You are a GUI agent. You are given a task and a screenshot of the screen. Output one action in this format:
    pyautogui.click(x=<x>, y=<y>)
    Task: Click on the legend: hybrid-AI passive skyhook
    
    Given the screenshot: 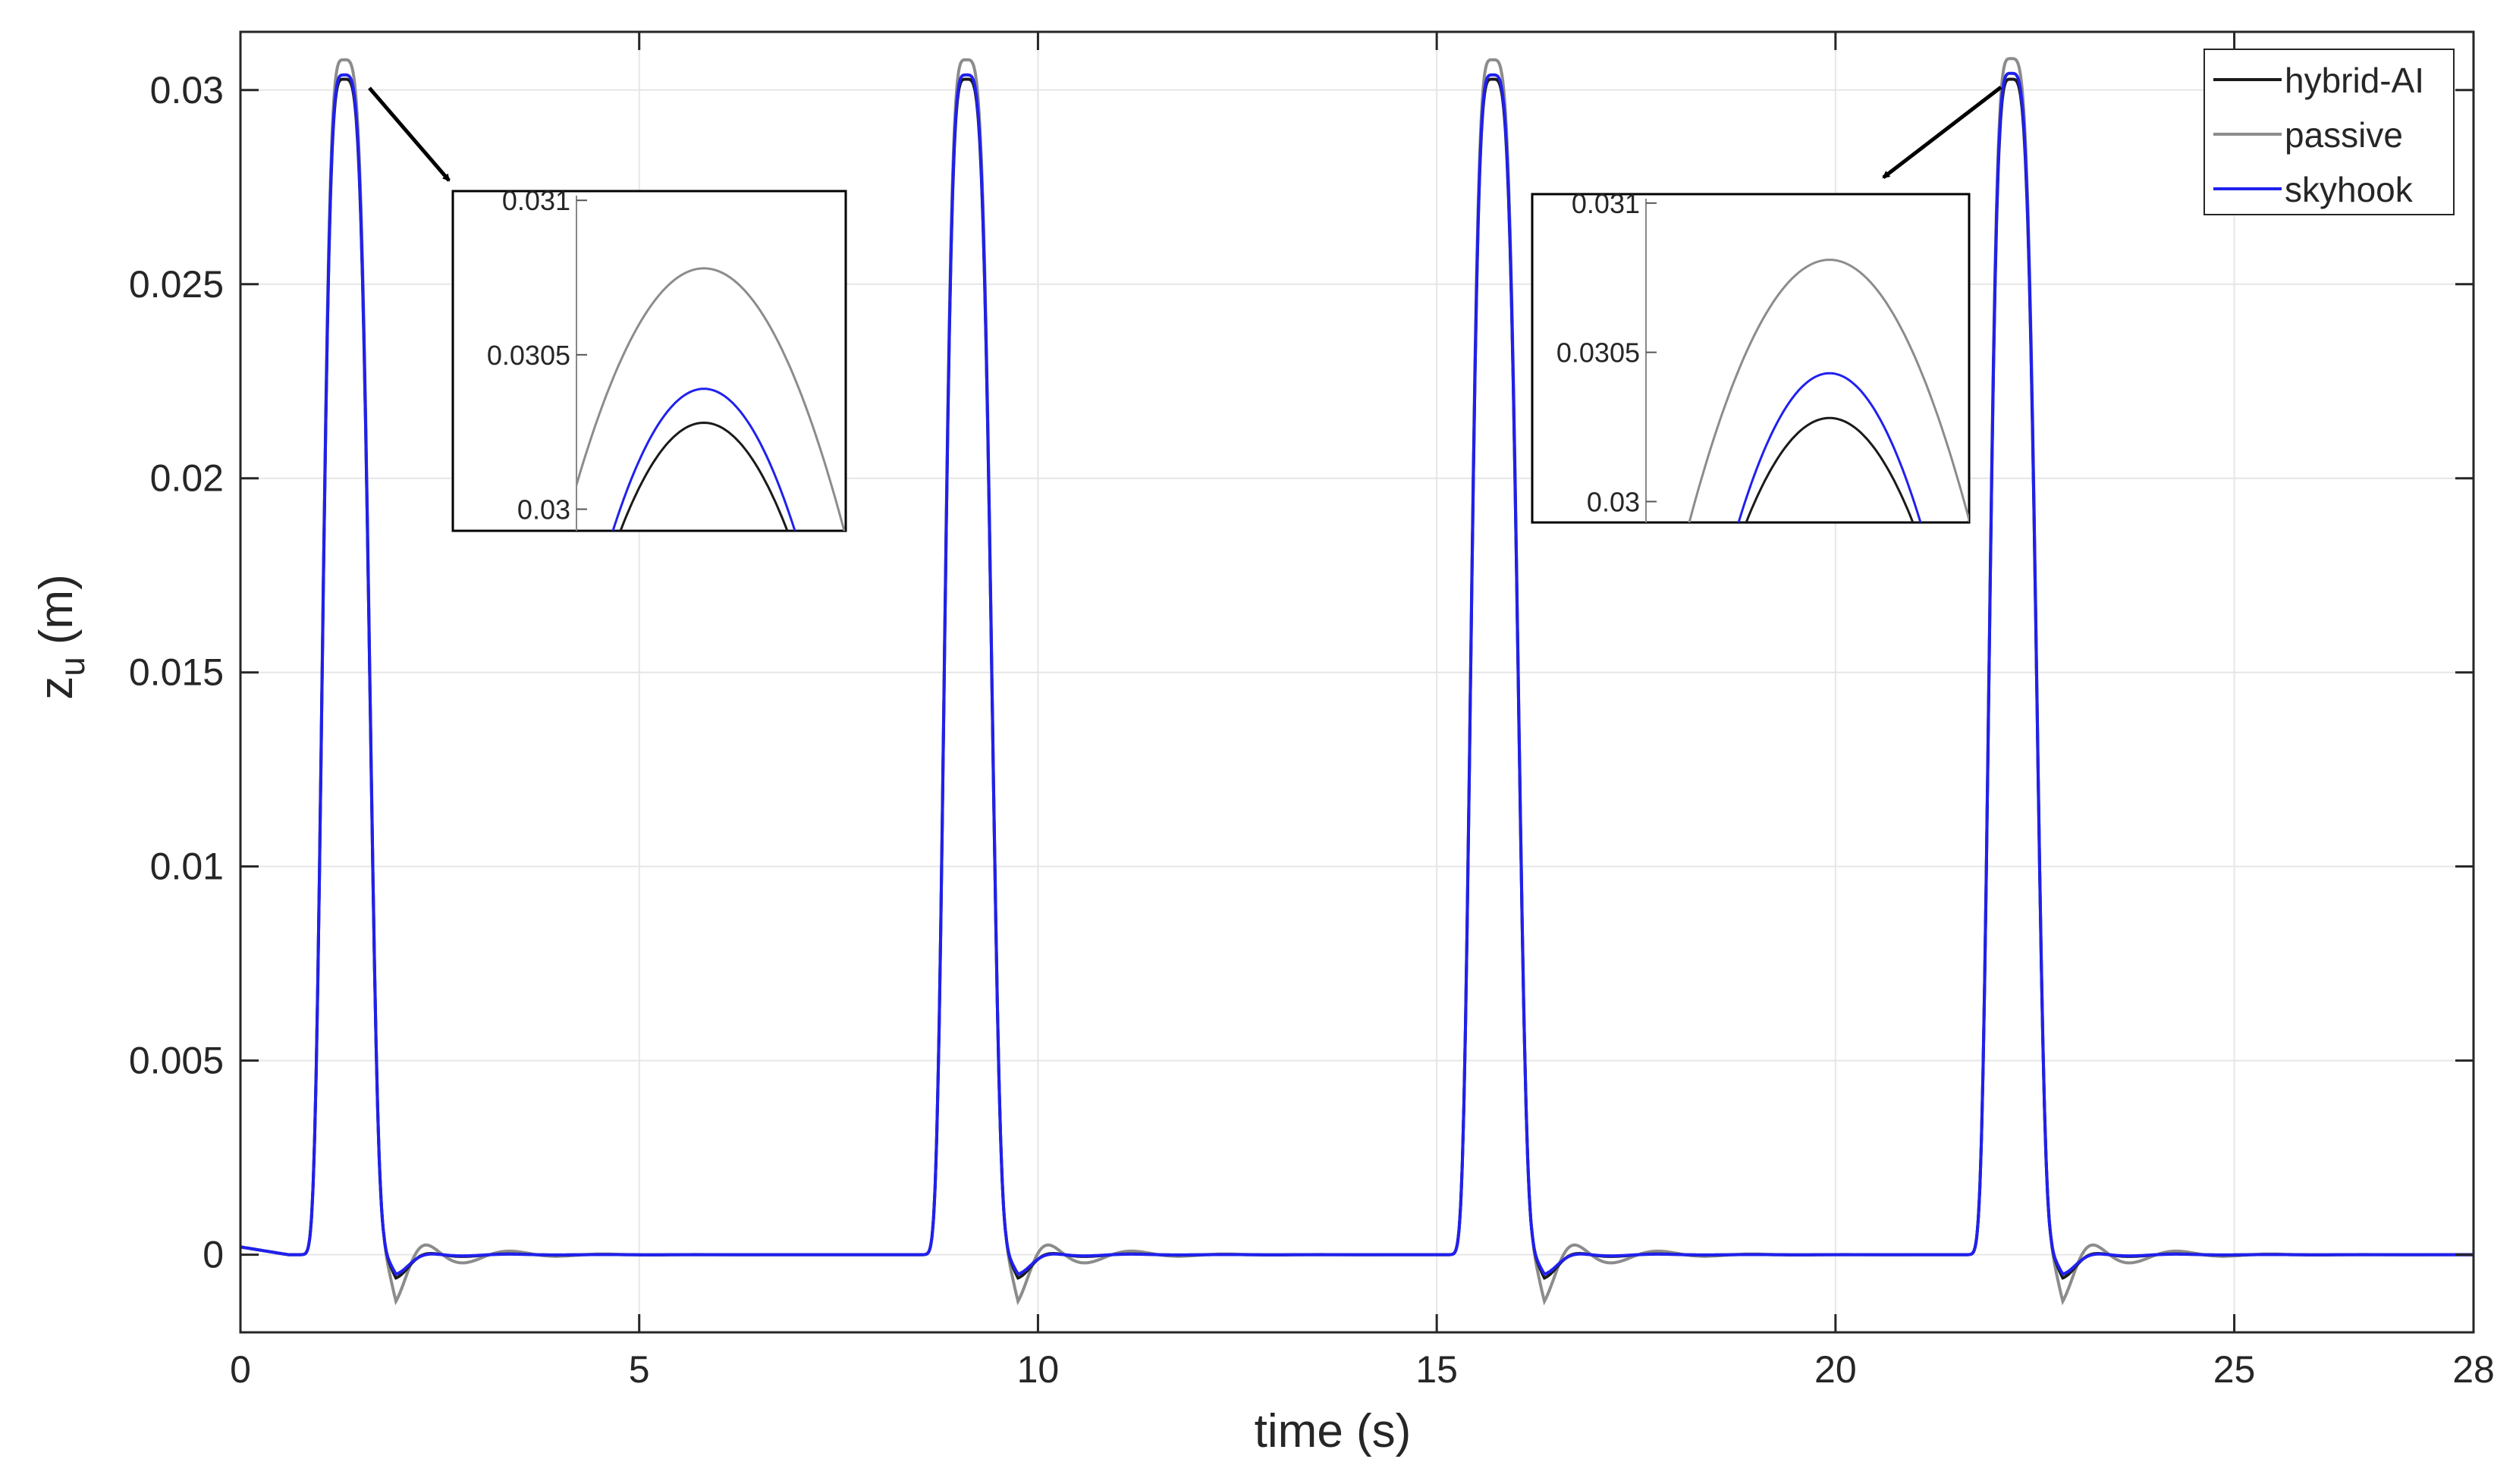 What is the action you would take?
    pyautogui.click(x=2329, y=132)
    